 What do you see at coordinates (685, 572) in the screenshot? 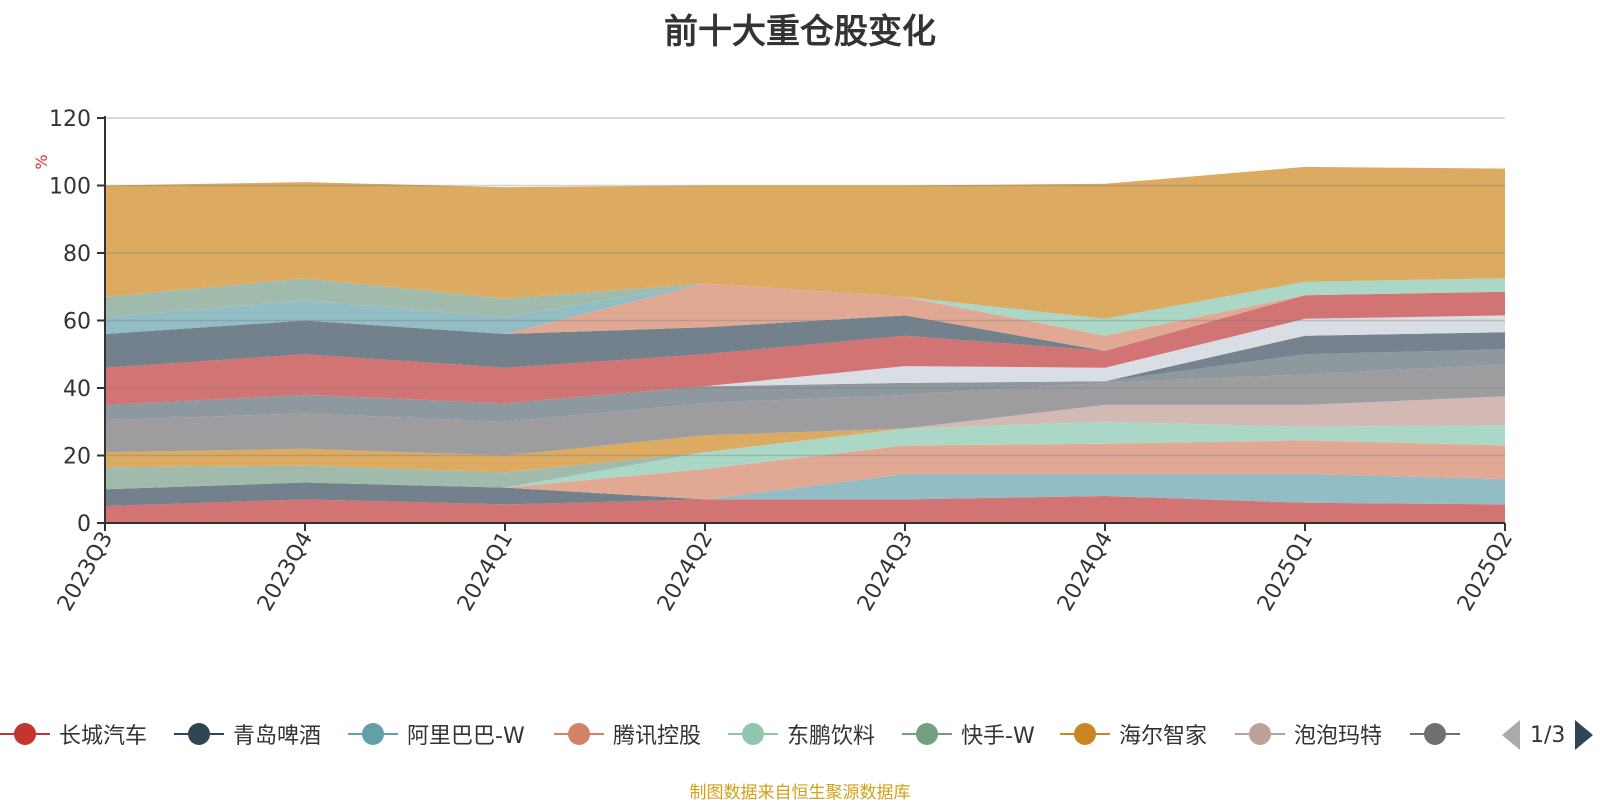
I see `x-tick-label: 2024Q2` at bounding box center [685, 572].